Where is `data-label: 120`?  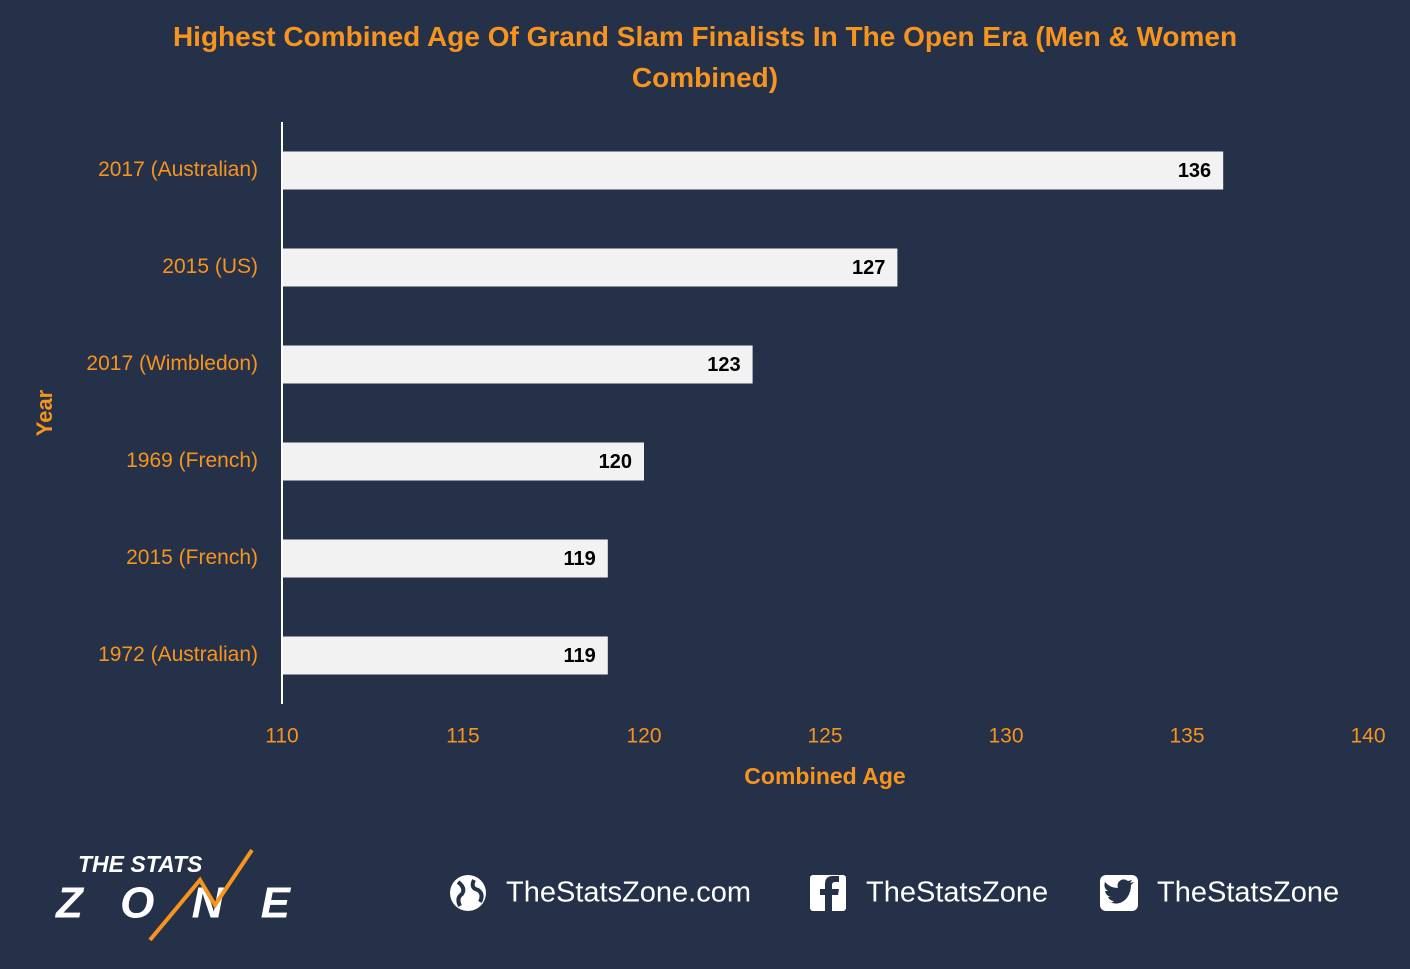 data-label: 120 is located at coordinates (615, 462).